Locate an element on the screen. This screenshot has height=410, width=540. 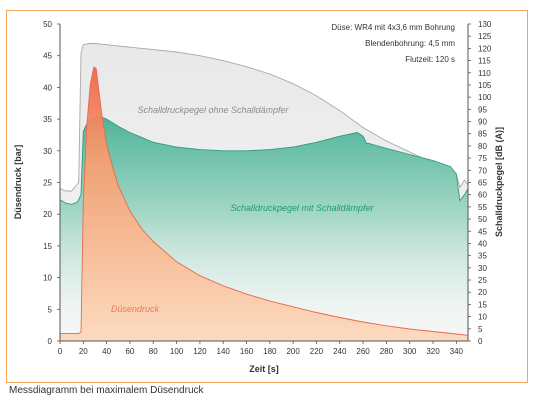
y-right-tick-label: 100 is located at coordinates (485, 97).